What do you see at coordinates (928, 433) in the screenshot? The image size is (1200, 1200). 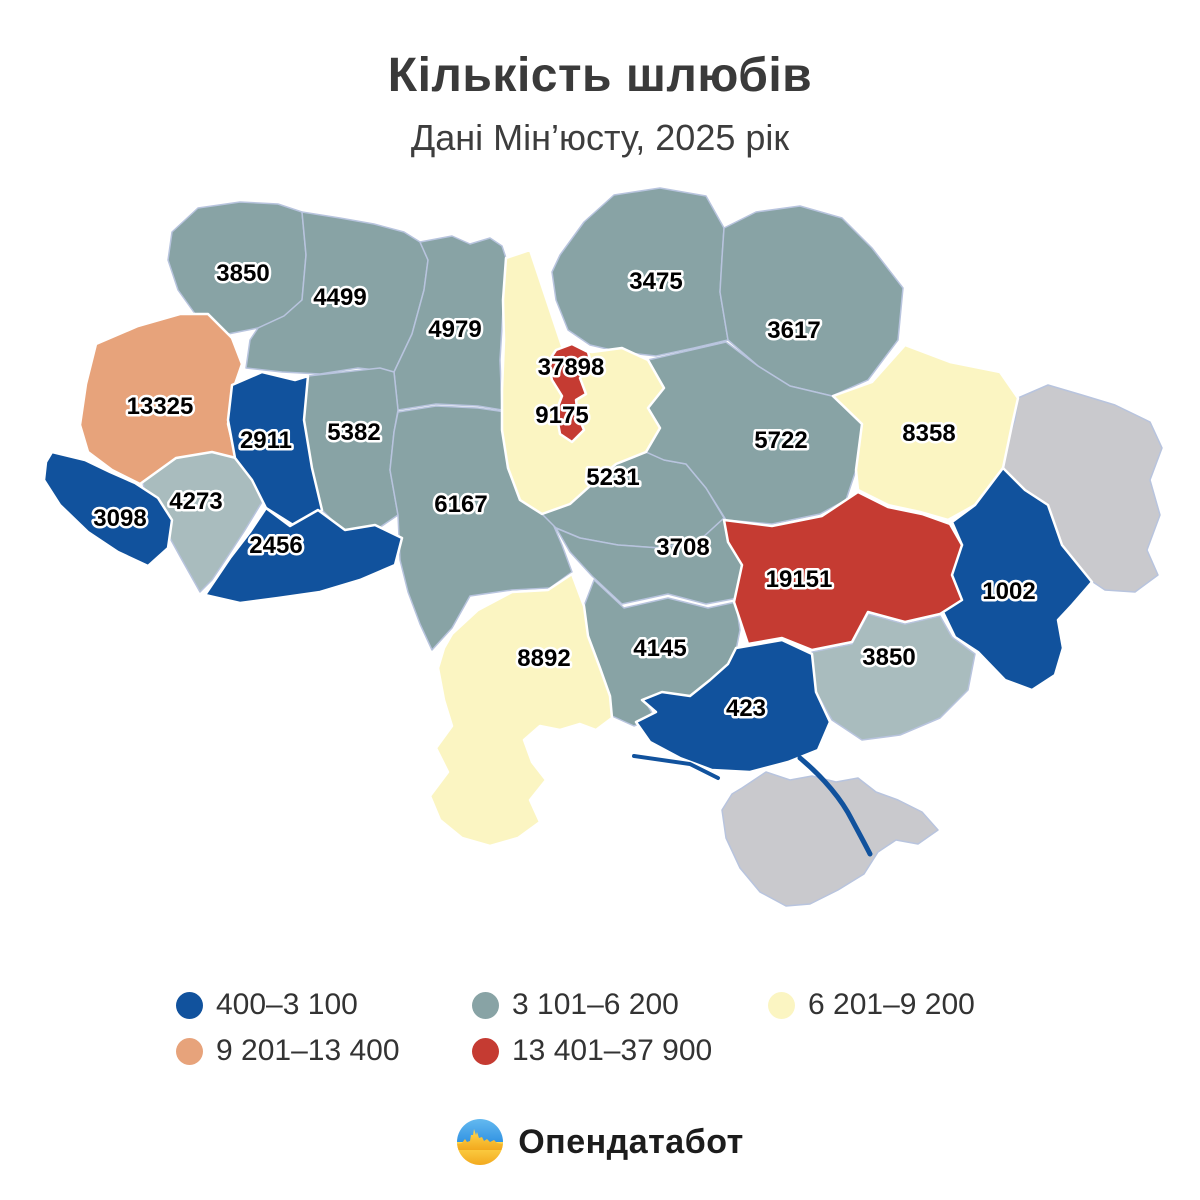 I see `value-kharkiv: 8358` at bounding box center [928, 433].